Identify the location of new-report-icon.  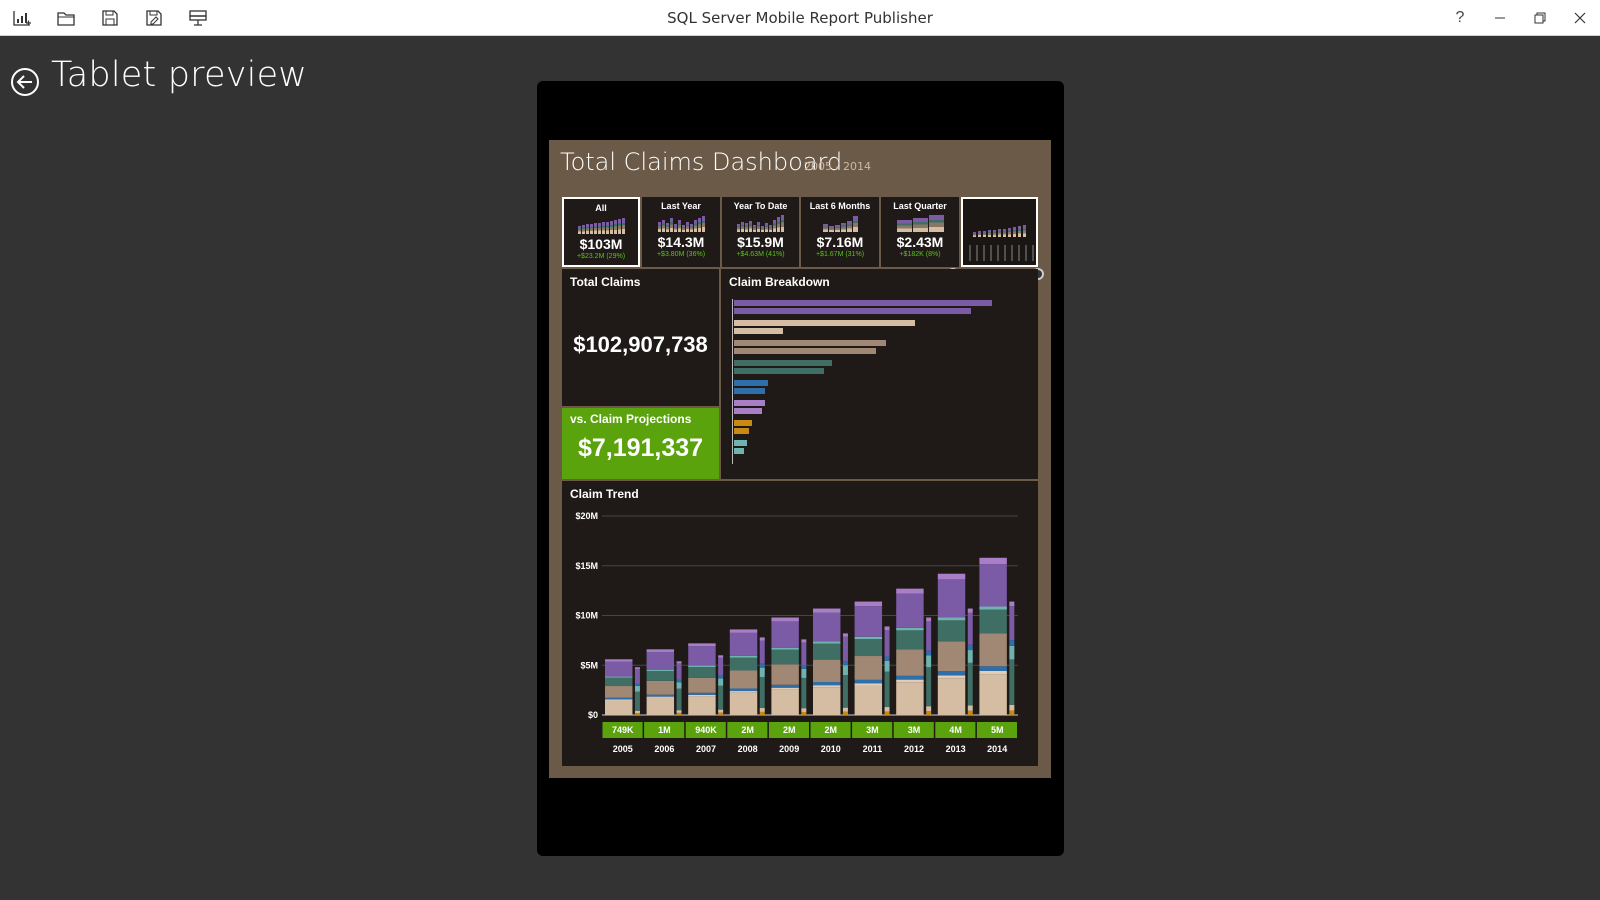
(22, 18).